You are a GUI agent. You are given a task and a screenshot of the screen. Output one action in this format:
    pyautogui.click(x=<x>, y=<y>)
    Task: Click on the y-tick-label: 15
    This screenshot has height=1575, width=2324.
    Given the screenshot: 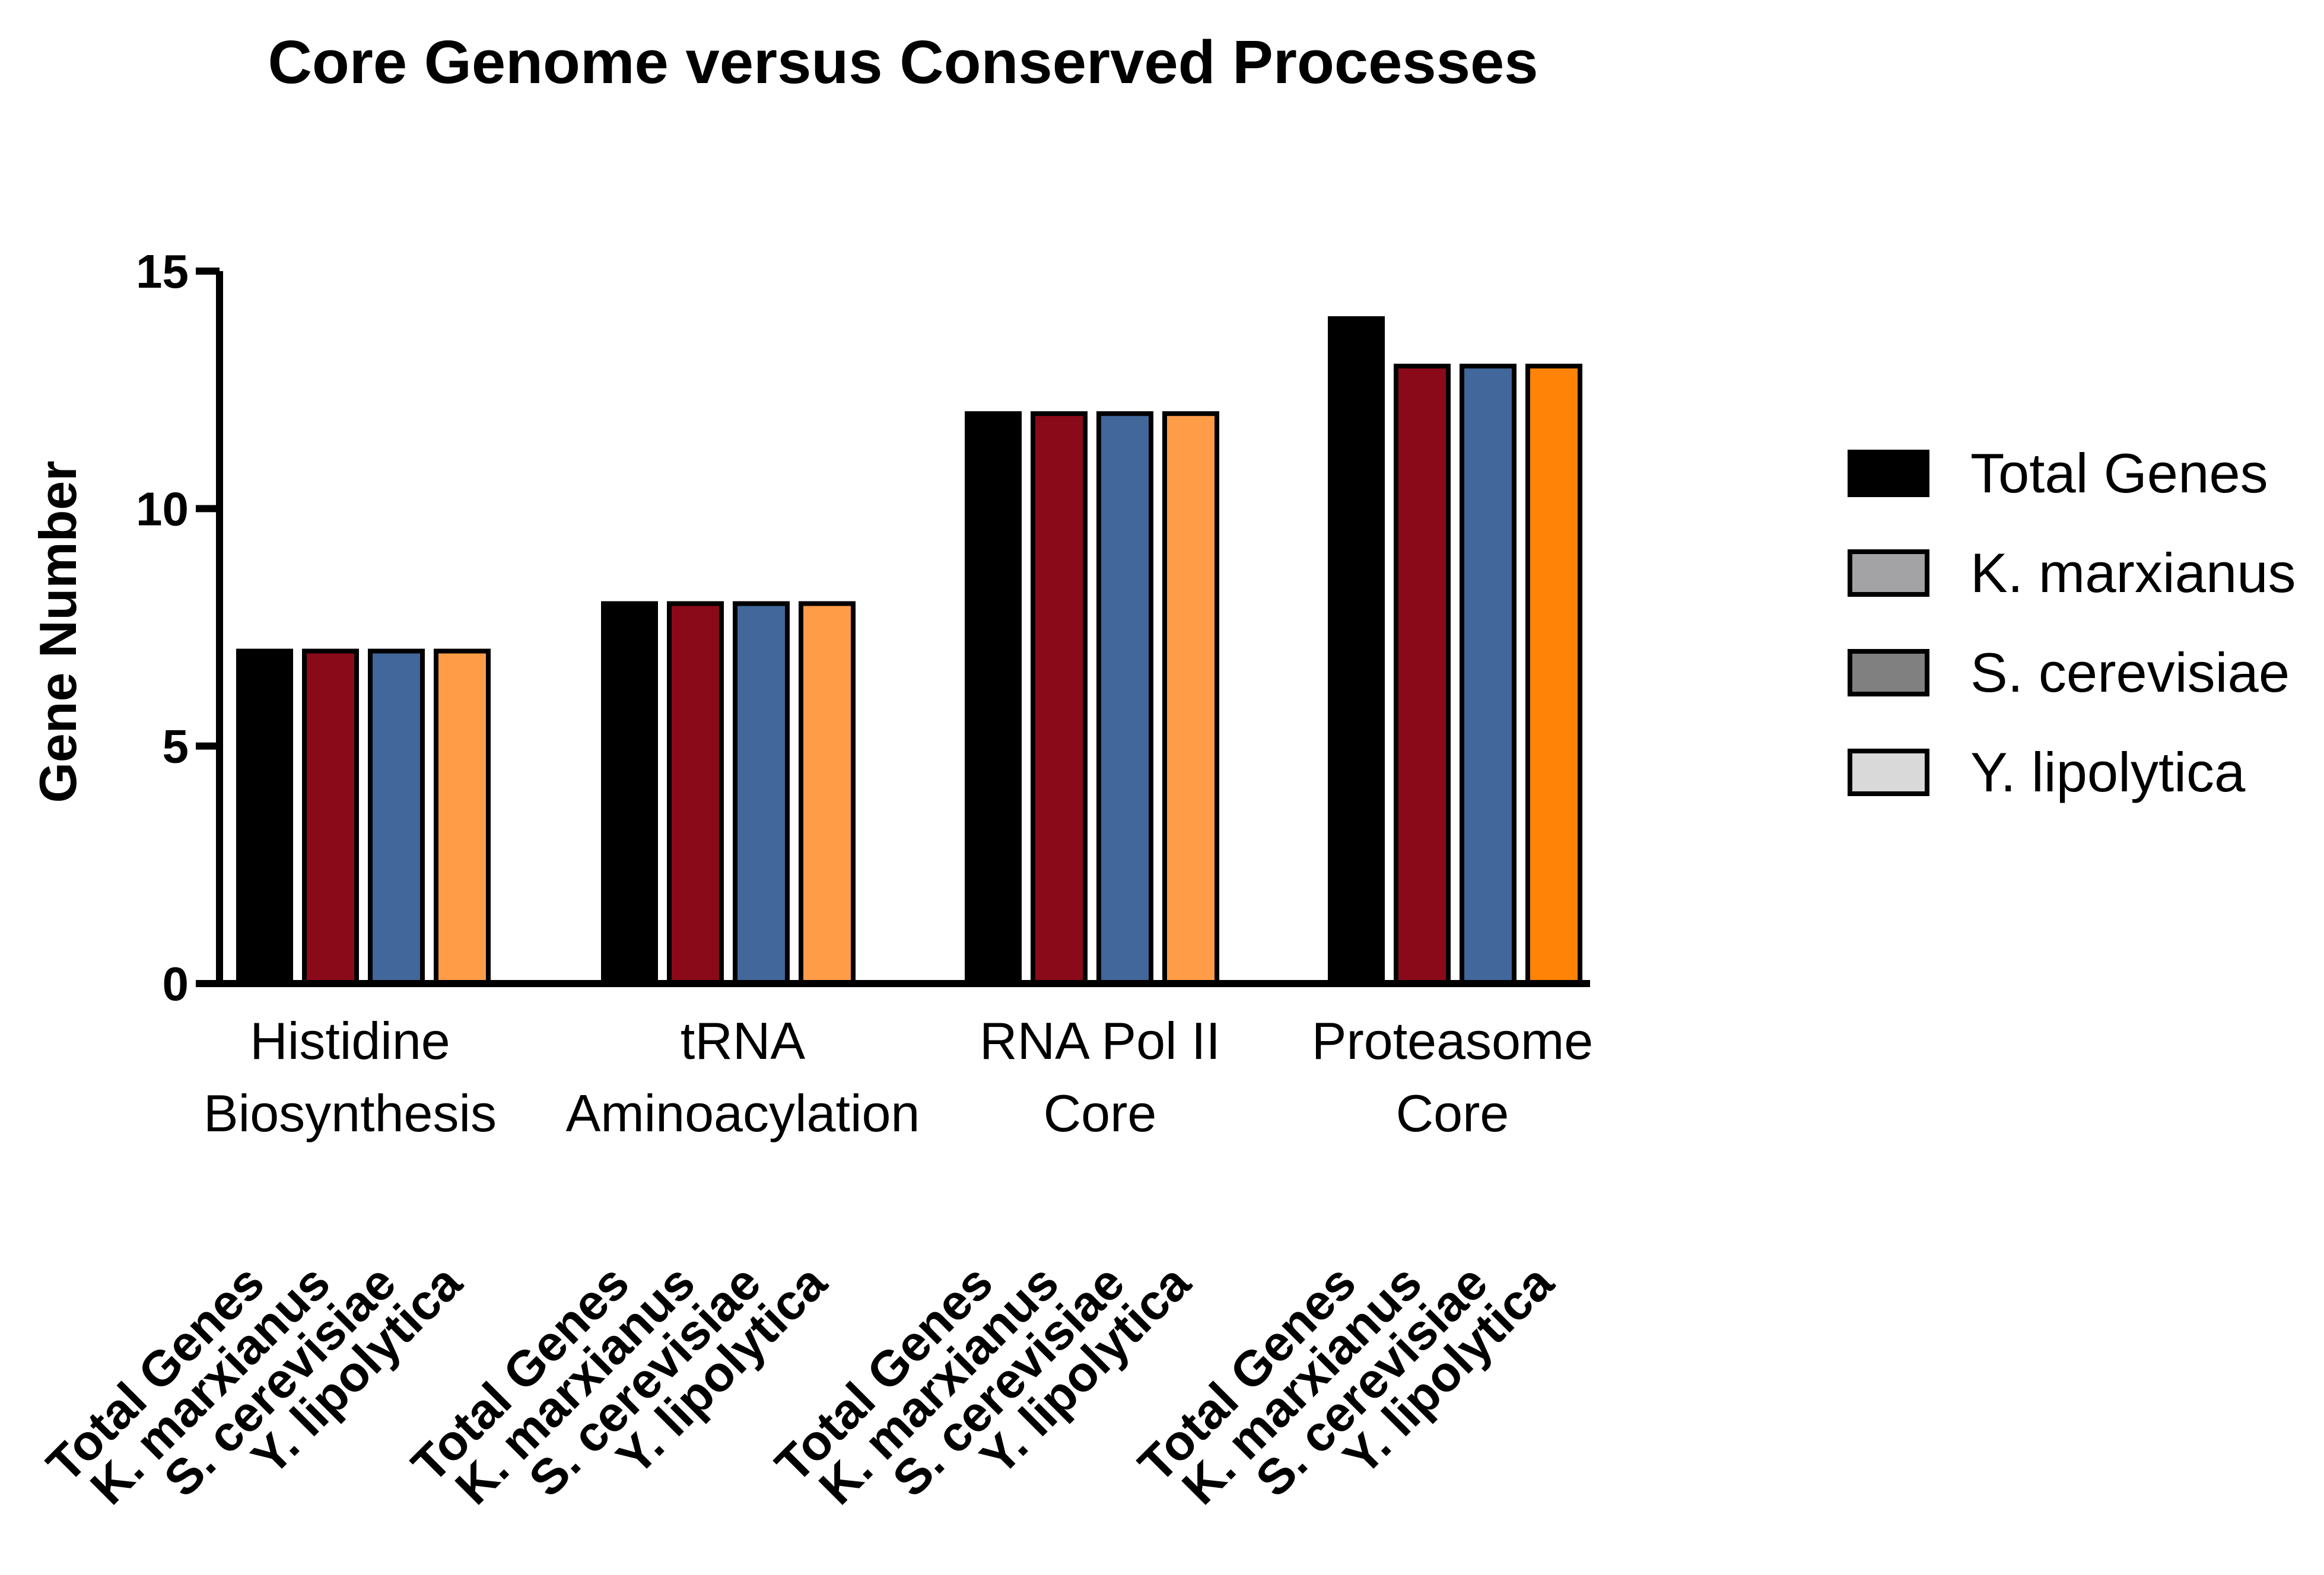 What is the action you would take?
    pyautogui.click(x=162, y=271)
    